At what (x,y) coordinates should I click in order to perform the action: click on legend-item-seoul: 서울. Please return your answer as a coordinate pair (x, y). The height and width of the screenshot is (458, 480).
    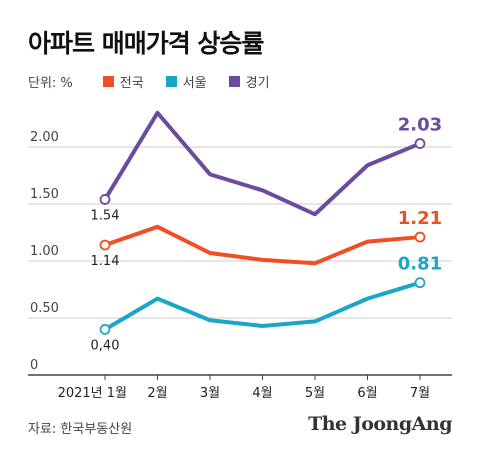
    Looking at the image, I should click on (186, 81).